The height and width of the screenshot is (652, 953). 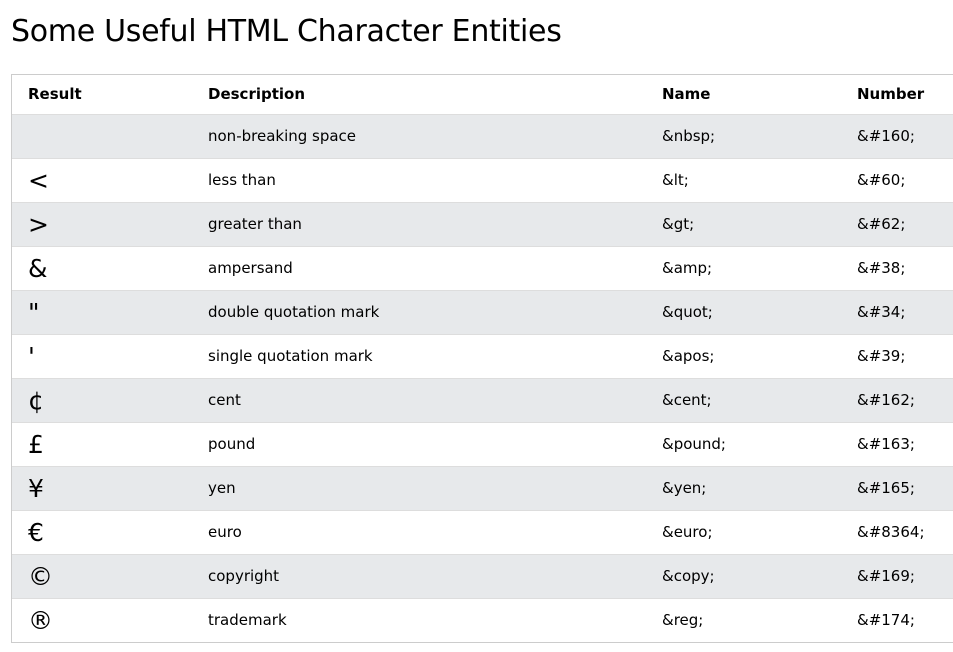 I want to click on cell-number: &#60;, so click(x=881, y=180).